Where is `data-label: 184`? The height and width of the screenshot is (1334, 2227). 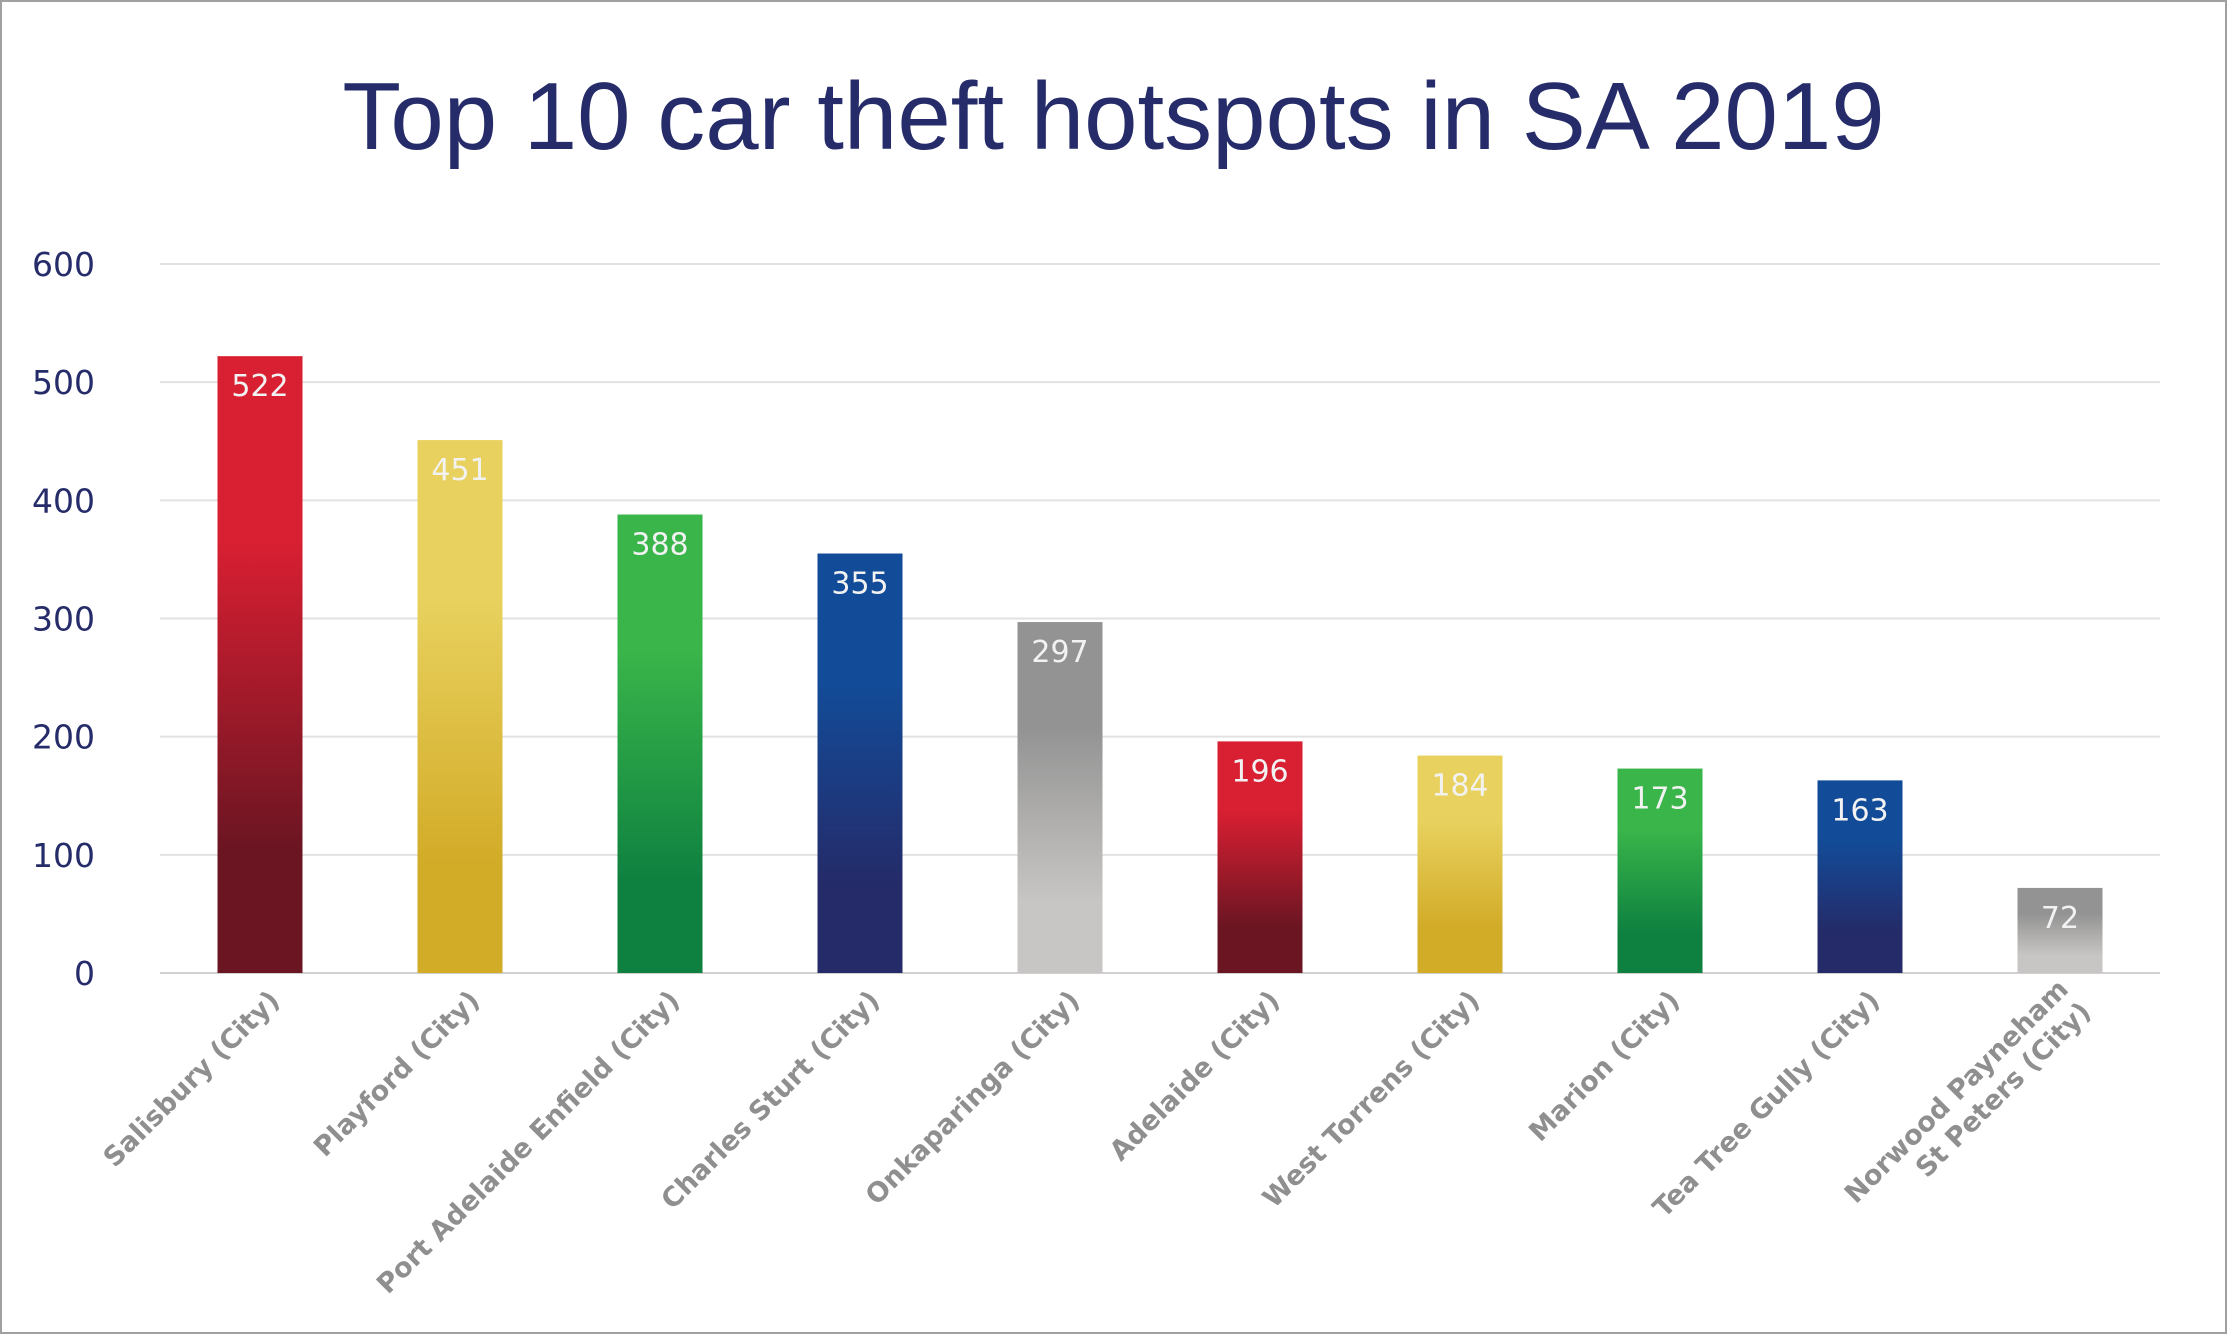
data-label: 184 is located at coordinates (1459, 786).